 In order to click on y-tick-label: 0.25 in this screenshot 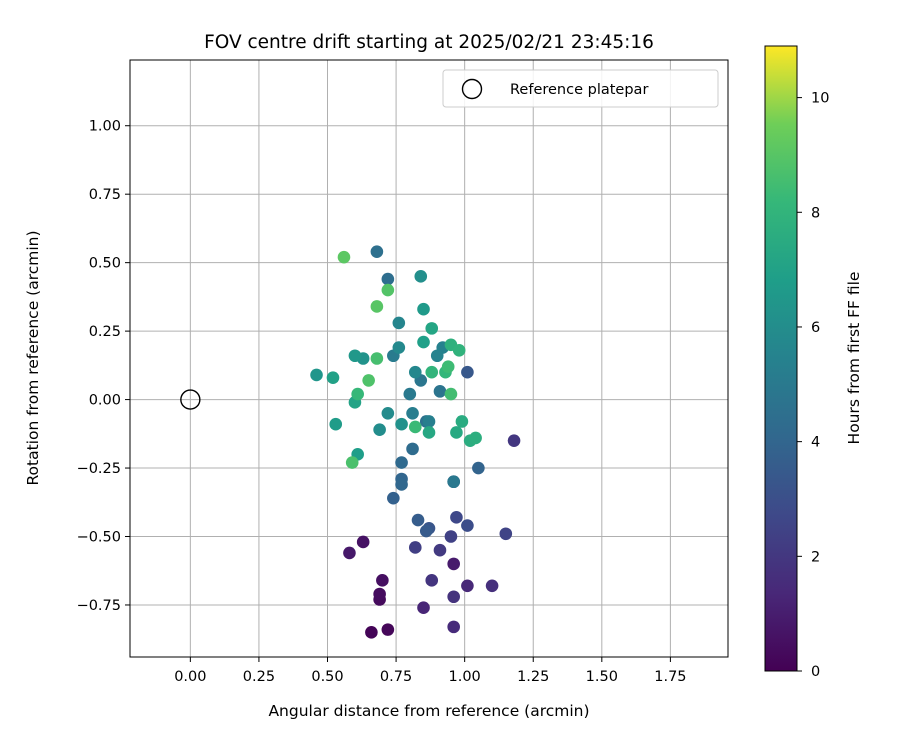, I will do `click(105, 332)`.